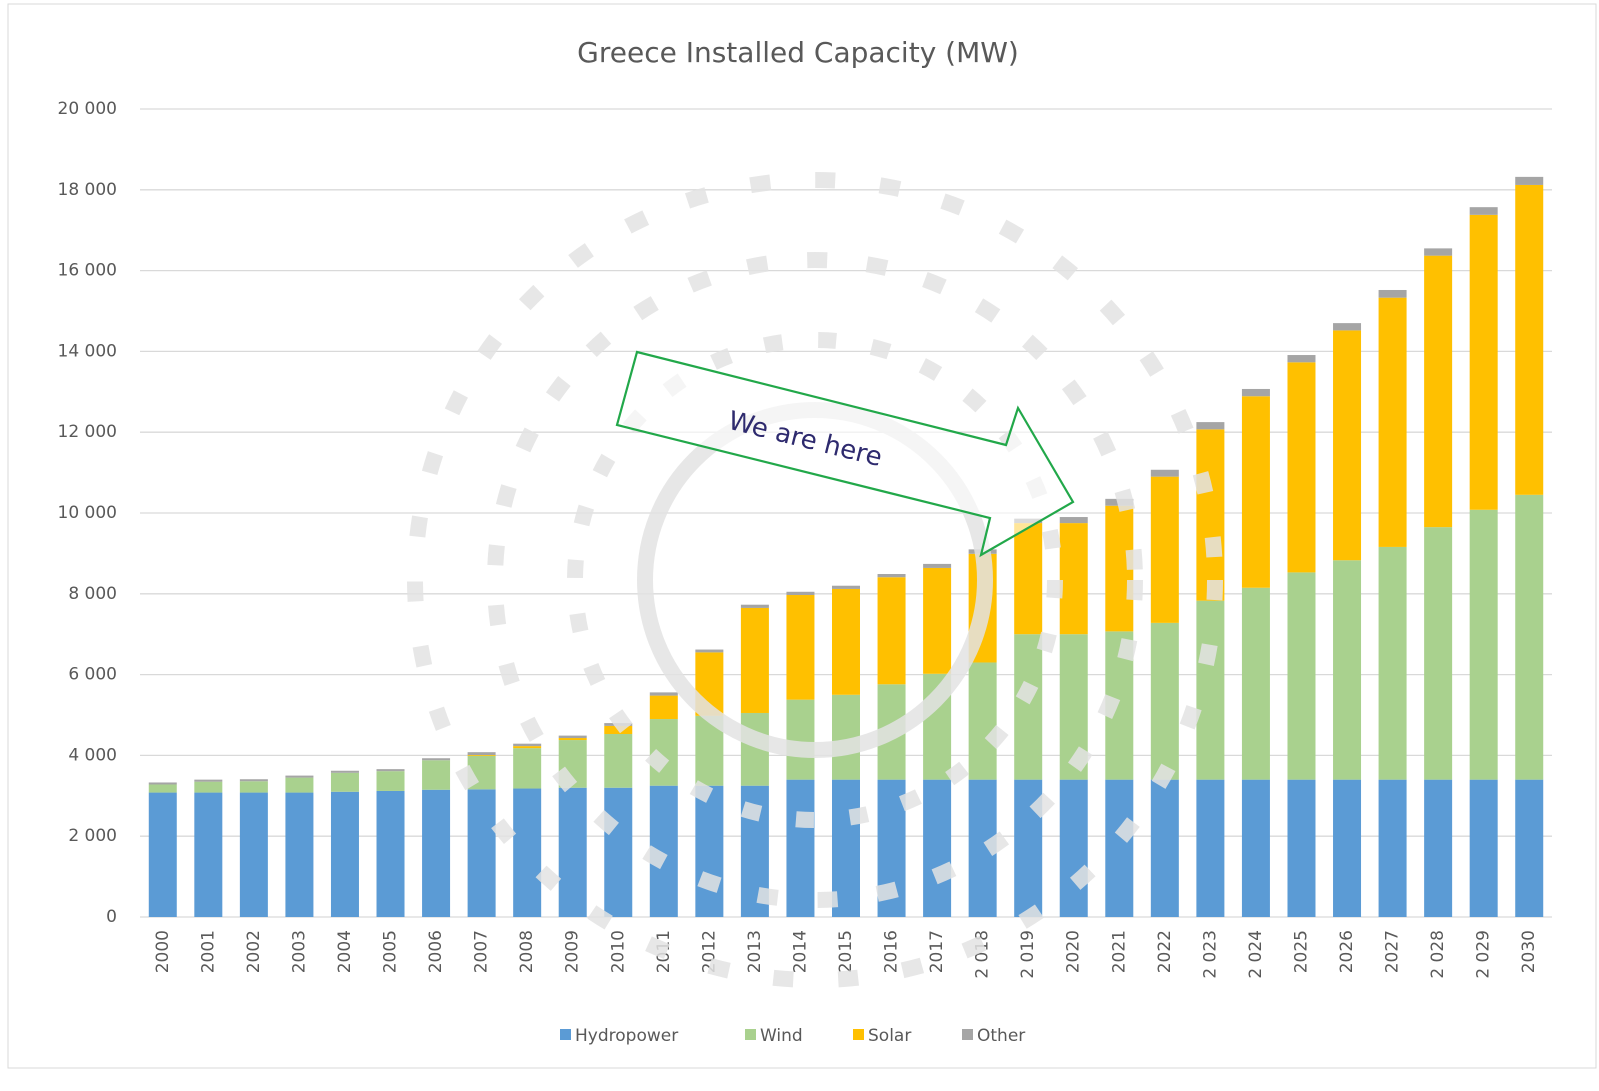 The width and height of the screenshot is (1599, 1091). What do you see at coordinates (345, 951) in the screenshot?
I see `x-tick-label: 2004` at bounding box center [345, 951].